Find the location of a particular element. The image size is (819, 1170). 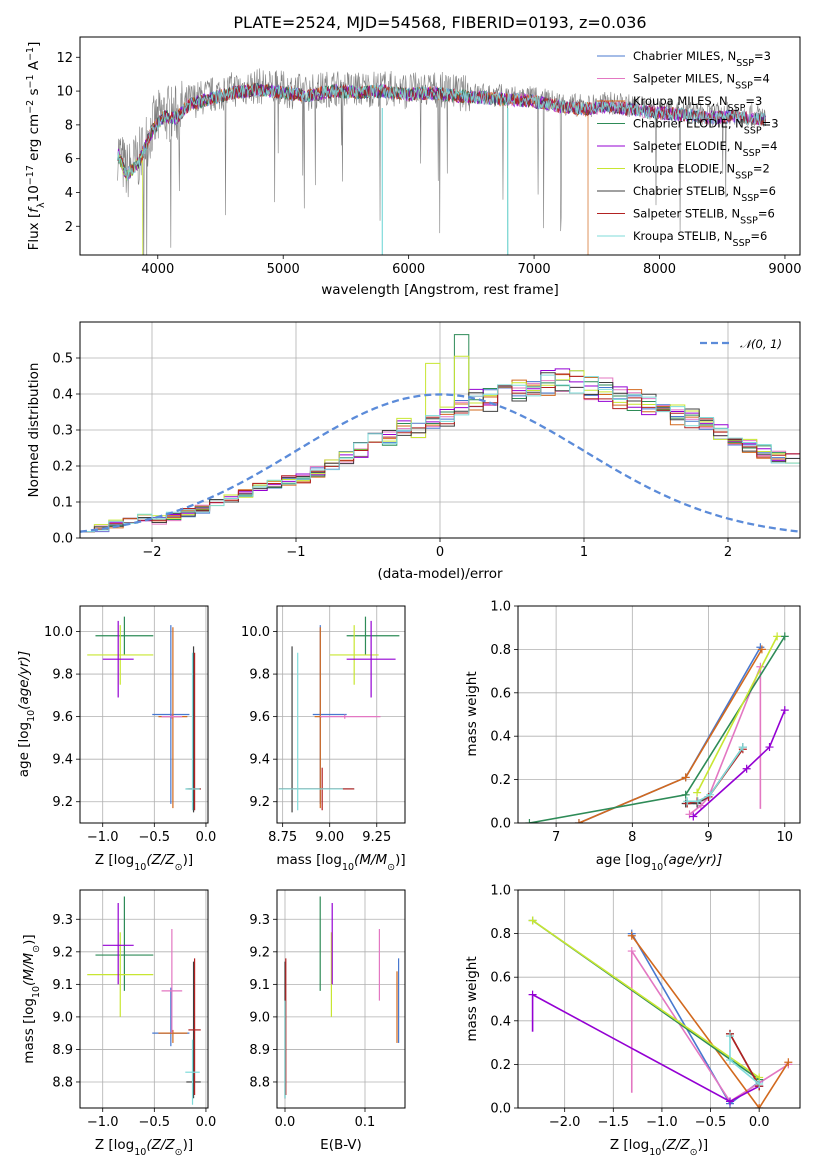

y-axis-label-part: erg cm is located at coordinates (34, 139).